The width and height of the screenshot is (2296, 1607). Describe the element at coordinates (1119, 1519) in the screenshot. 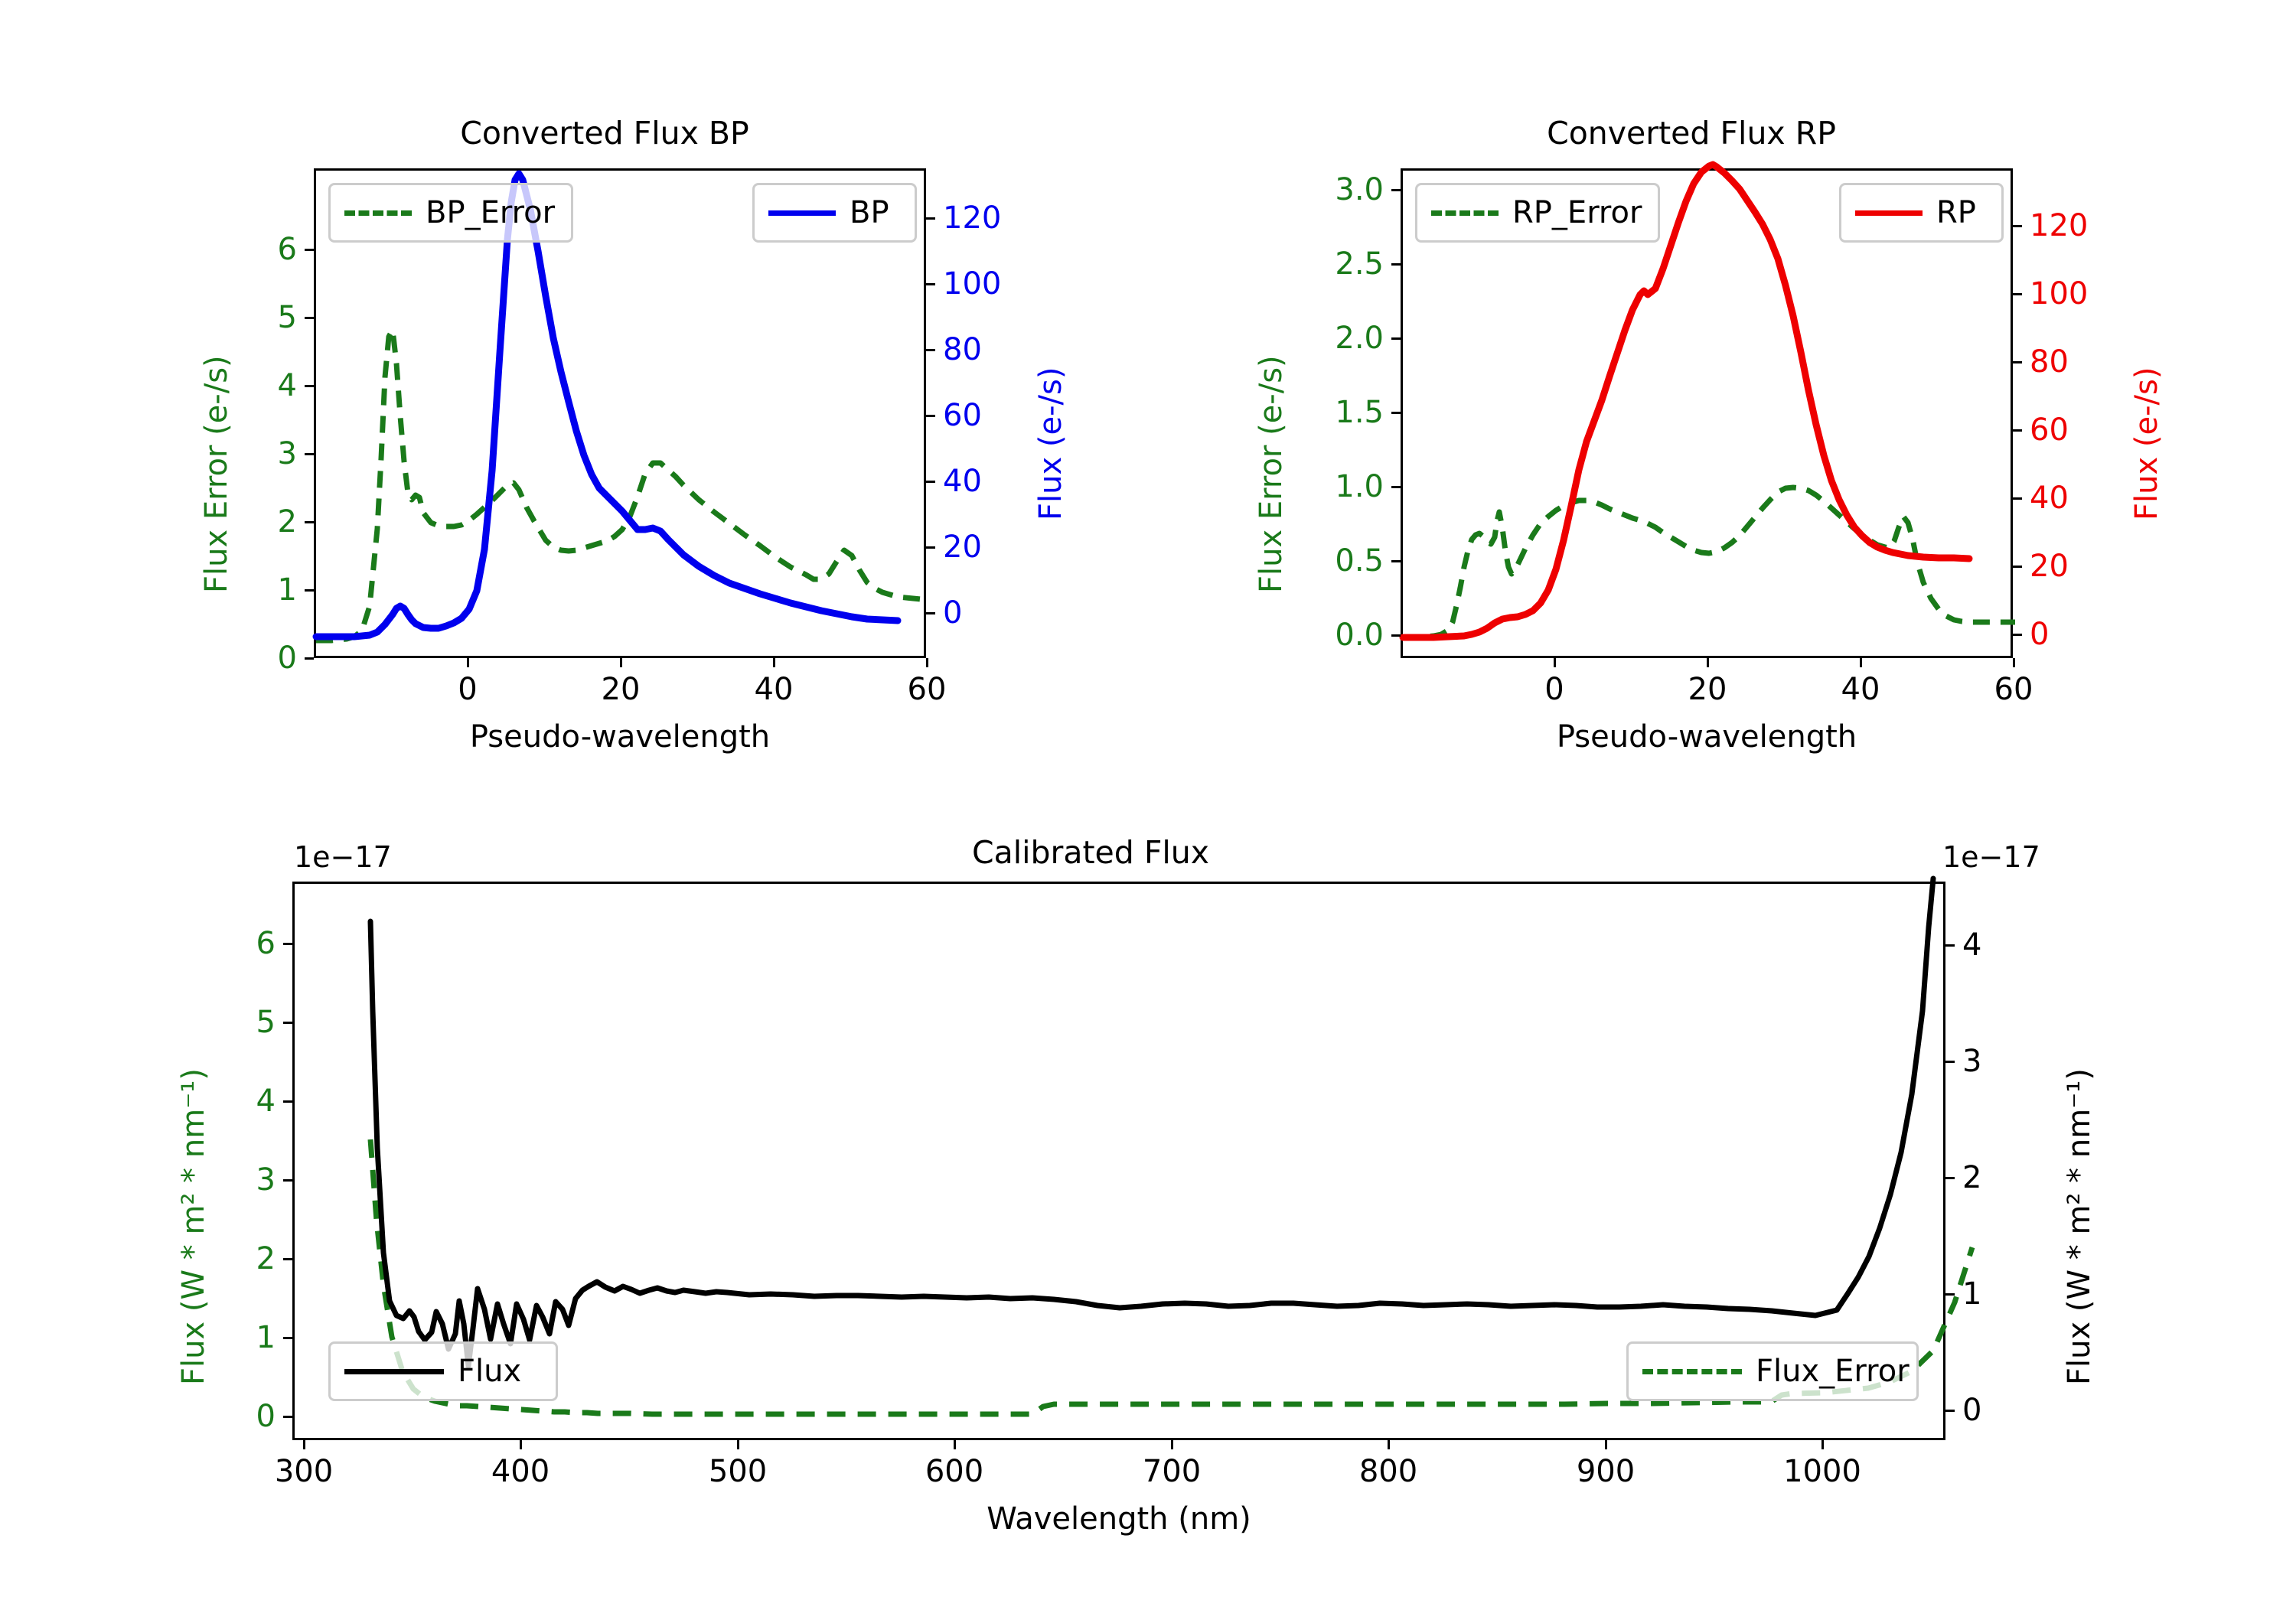

I see `calibrated-xaxis-label: Wavelength (nm)` at that location.